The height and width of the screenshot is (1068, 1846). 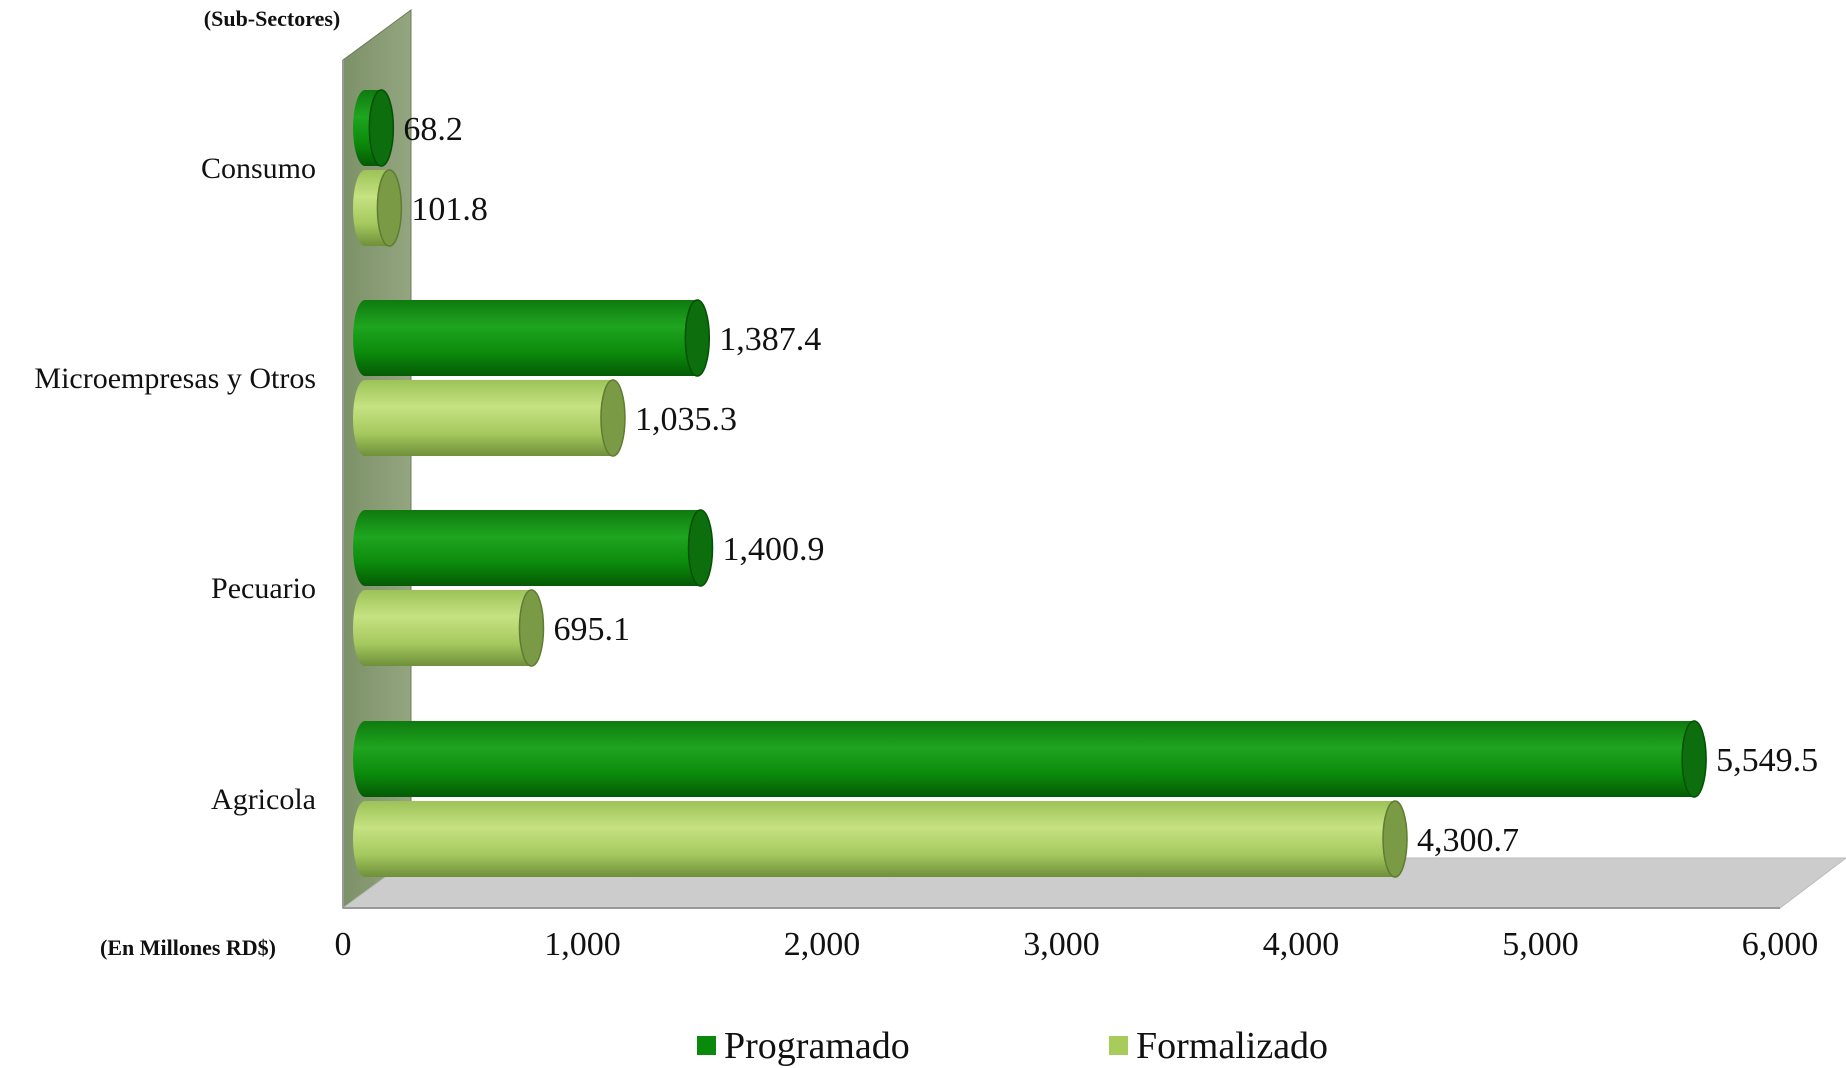 I want to click on data-label: 1,400.9, so click(x=774, y=549).